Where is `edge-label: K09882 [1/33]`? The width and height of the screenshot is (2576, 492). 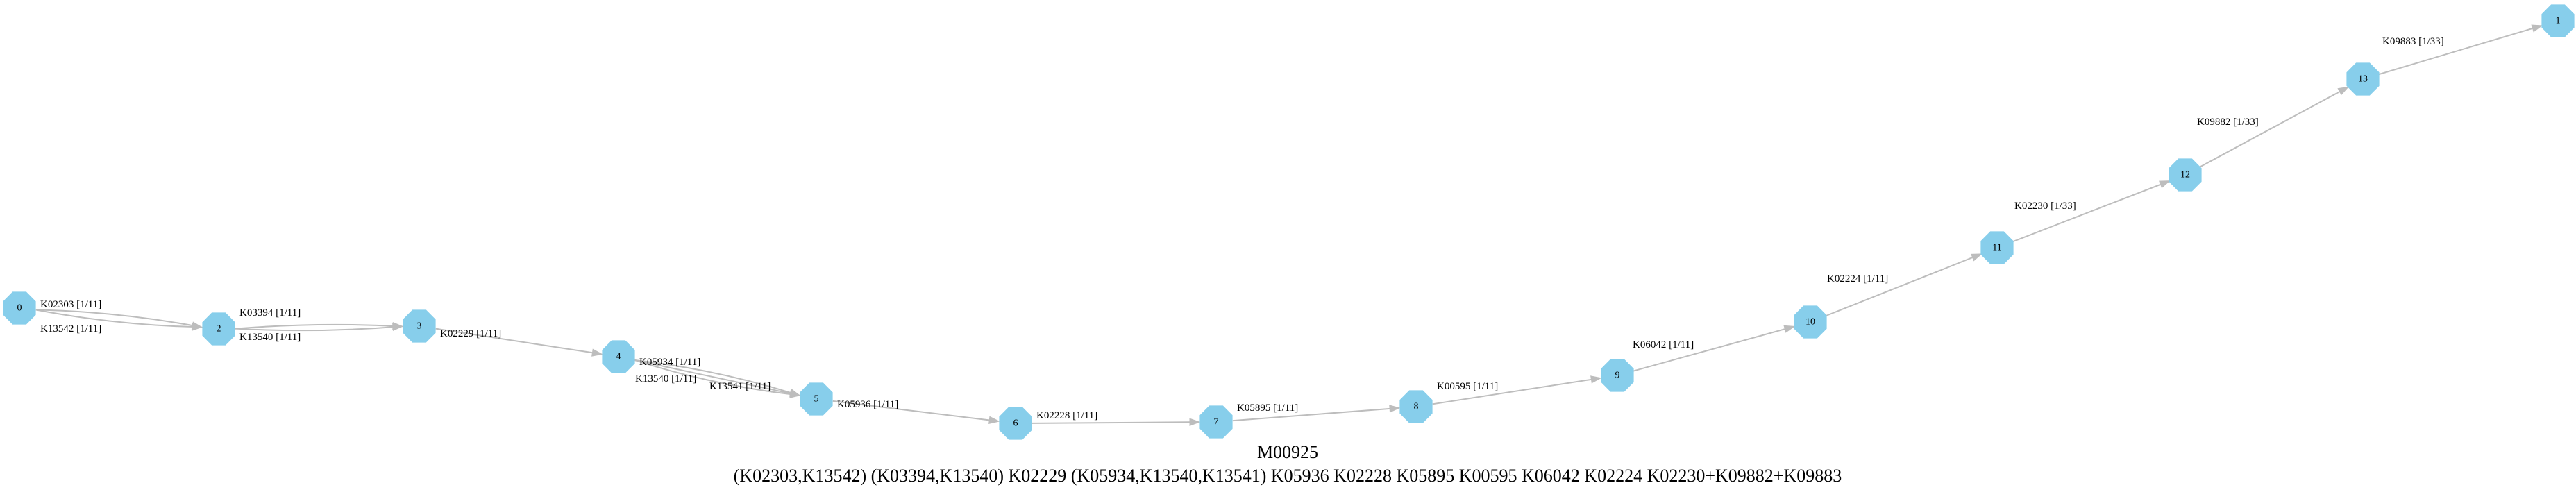 edge-label: K09882 [1/33] is located at coordinates (2228, 122).